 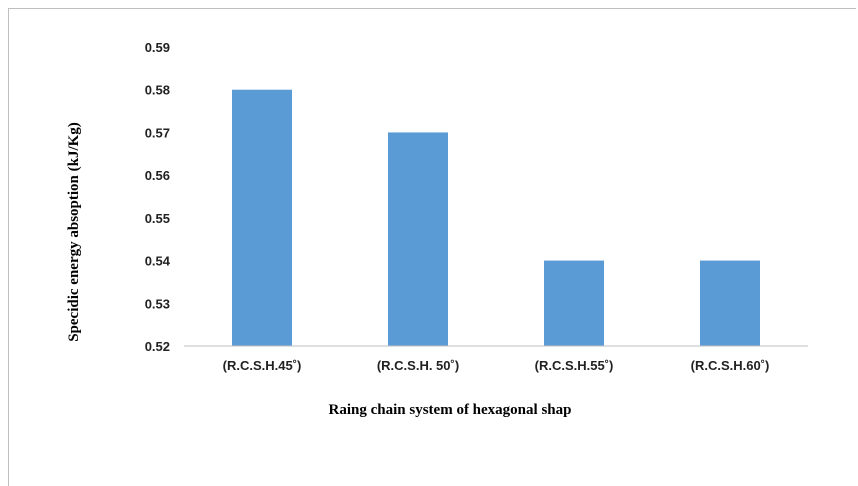 I want to click on y-tick-label: 0.55, so click(x=157, y=218).